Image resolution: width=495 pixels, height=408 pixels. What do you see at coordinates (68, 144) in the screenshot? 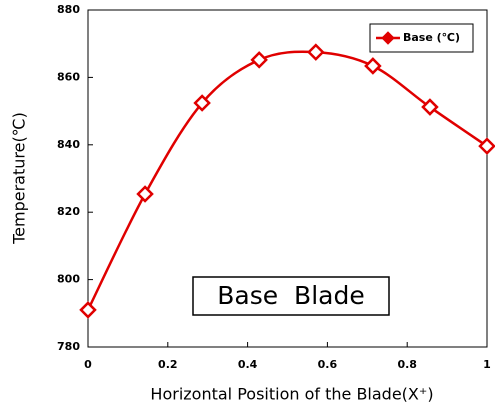
I see `y-tick-label: 840` at bounding box center [68, 144].